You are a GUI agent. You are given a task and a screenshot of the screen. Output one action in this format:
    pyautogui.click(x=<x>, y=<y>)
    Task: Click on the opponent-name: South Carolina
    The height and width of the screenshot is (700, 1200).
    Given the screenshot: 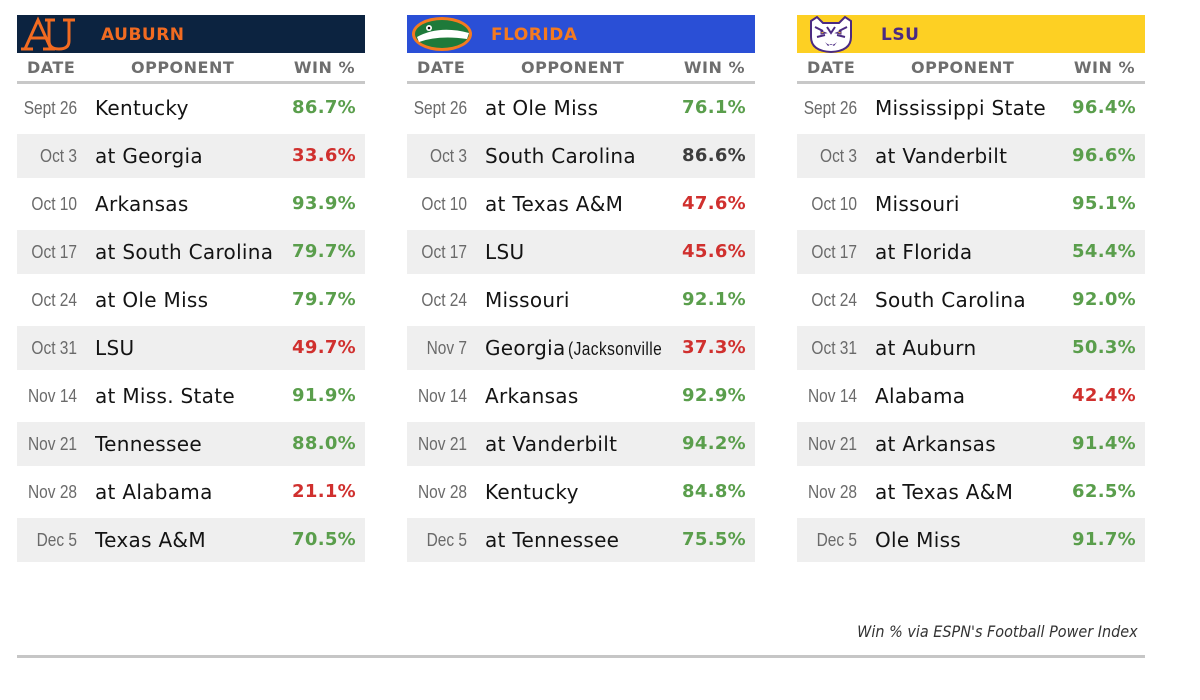 What is the action you would take?
    pyautogui.click(x=560, y=156)
    